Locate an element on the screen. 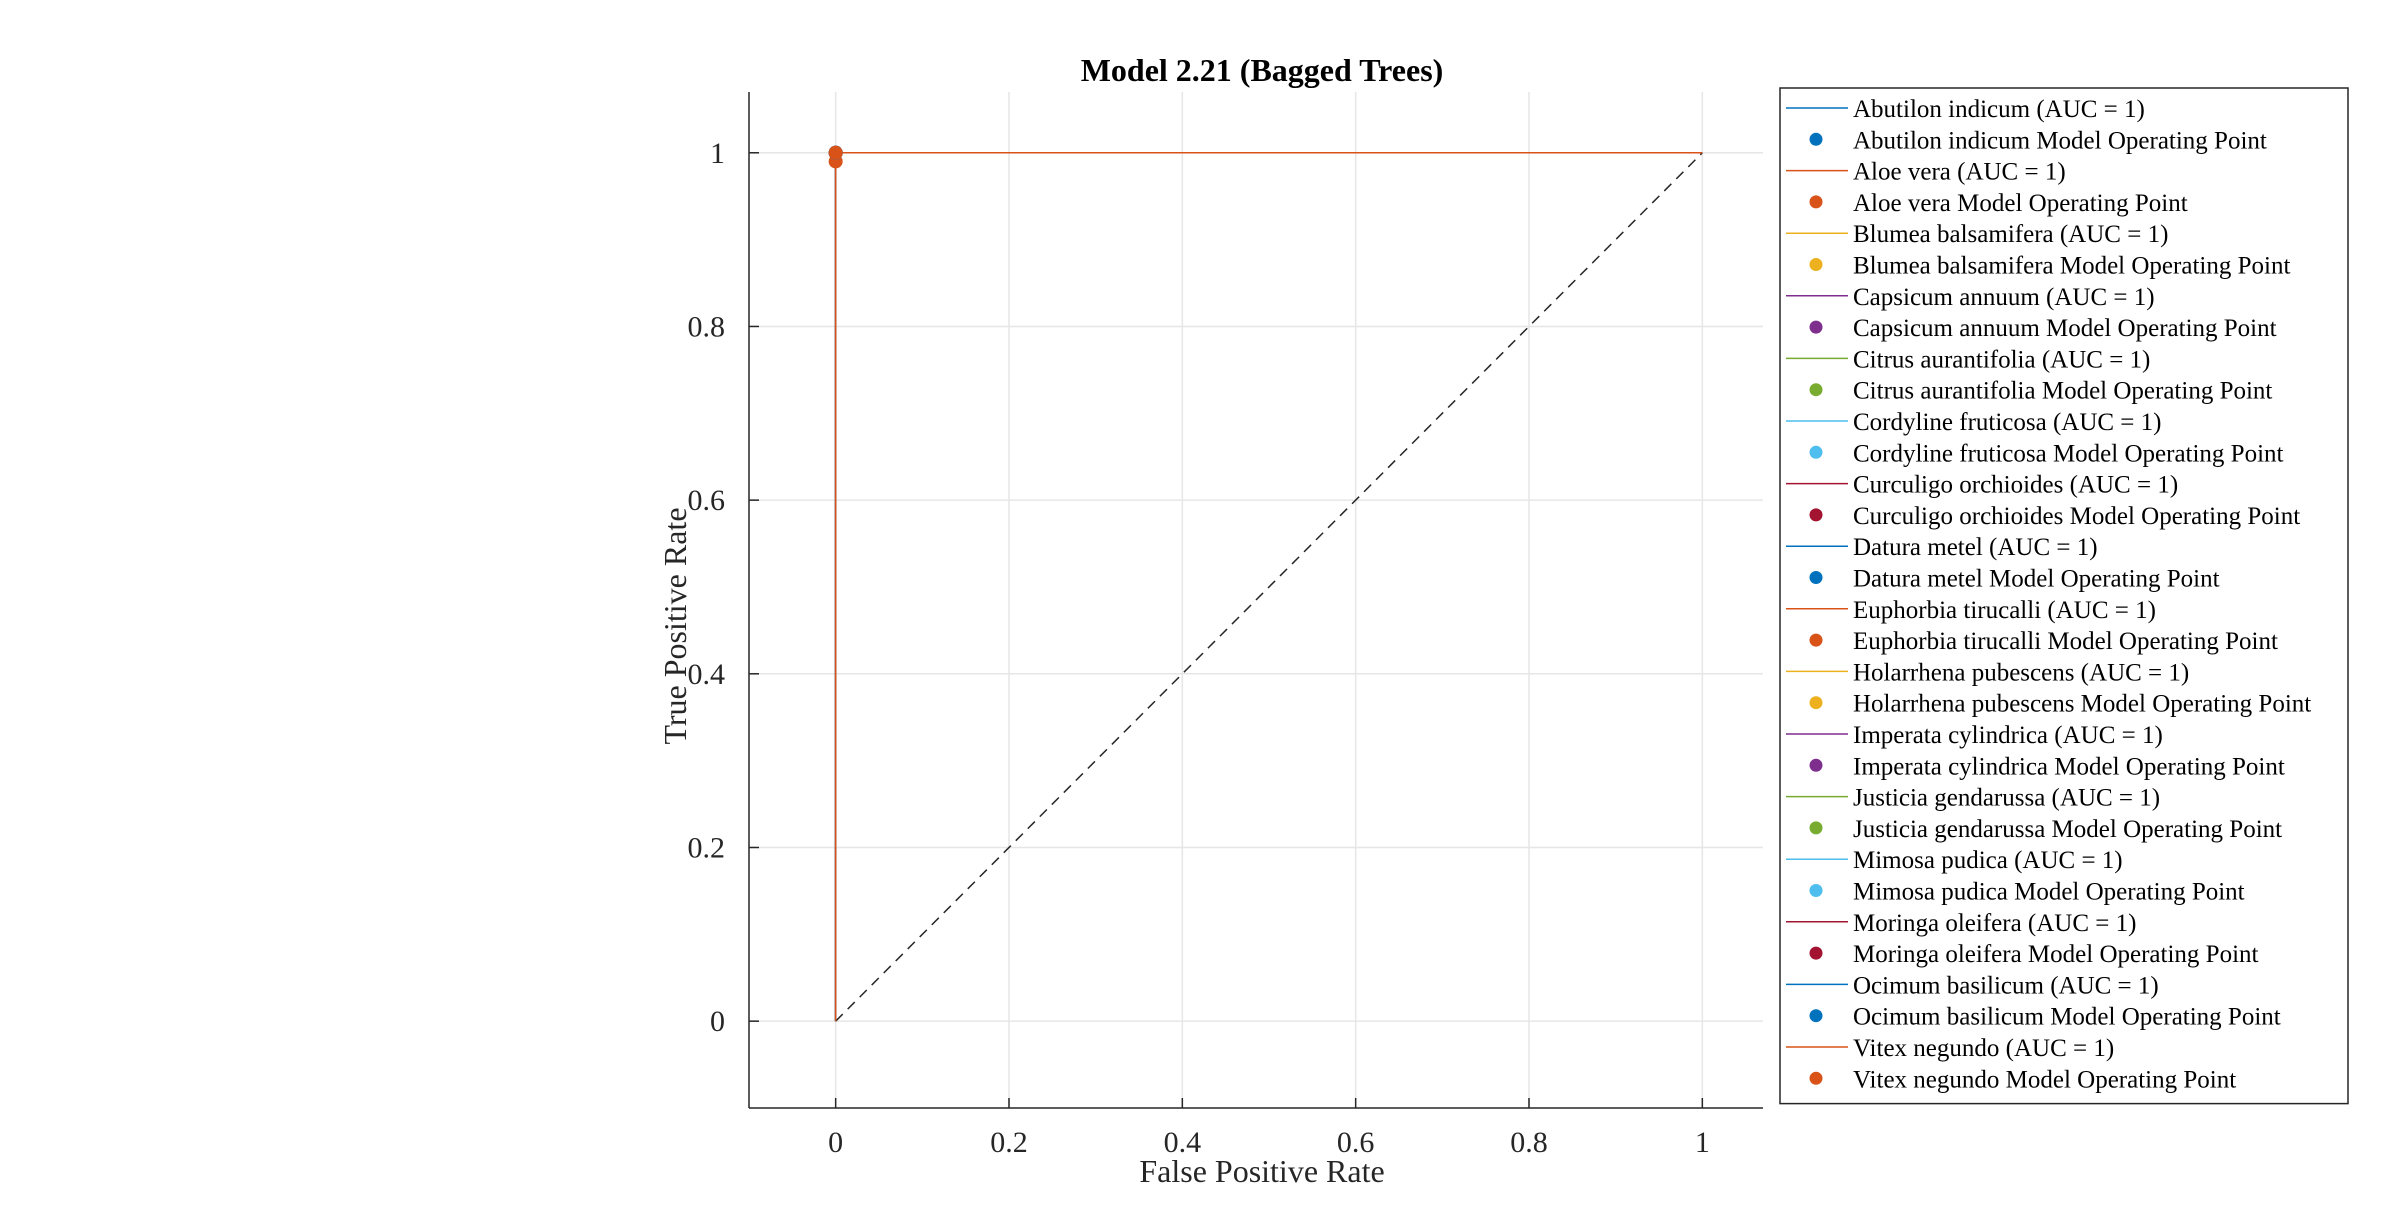 The height and width of the screenshot is (1232, 2400). y-tick-label: 0.8 is located at coordinates (707, 326).